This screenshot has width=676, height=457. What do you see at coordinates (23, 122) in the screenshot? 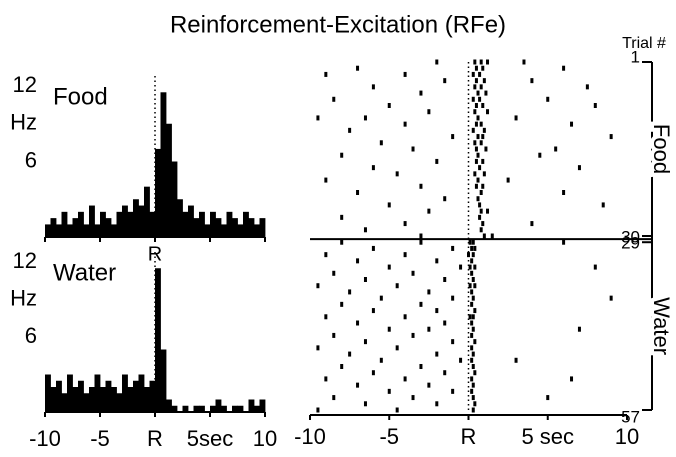
I see `y-axis-label: Hz` at bounding box center [23, 122].